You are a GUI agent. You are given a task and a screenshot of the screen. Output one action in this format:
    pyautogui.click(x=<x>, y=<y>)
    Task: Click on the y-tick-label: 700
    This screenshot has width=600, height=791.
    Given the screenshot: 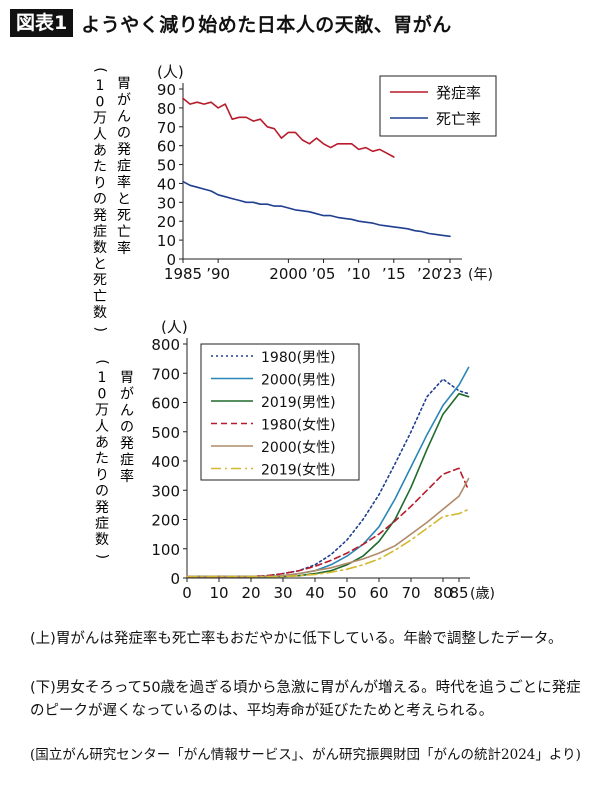 What is the action you would take?
    pyautogui.click(x=165, y=374)
    